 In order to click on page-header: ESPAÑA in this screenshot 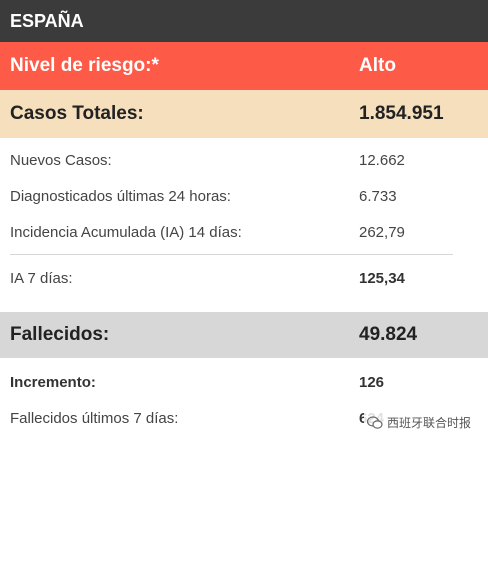, I will do `click(244, 21)`.